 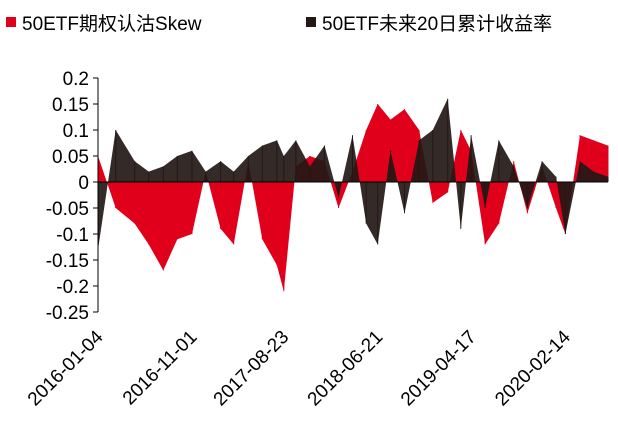 I want to click on y-tick-label: -0.2, so click(x=72, y=287).